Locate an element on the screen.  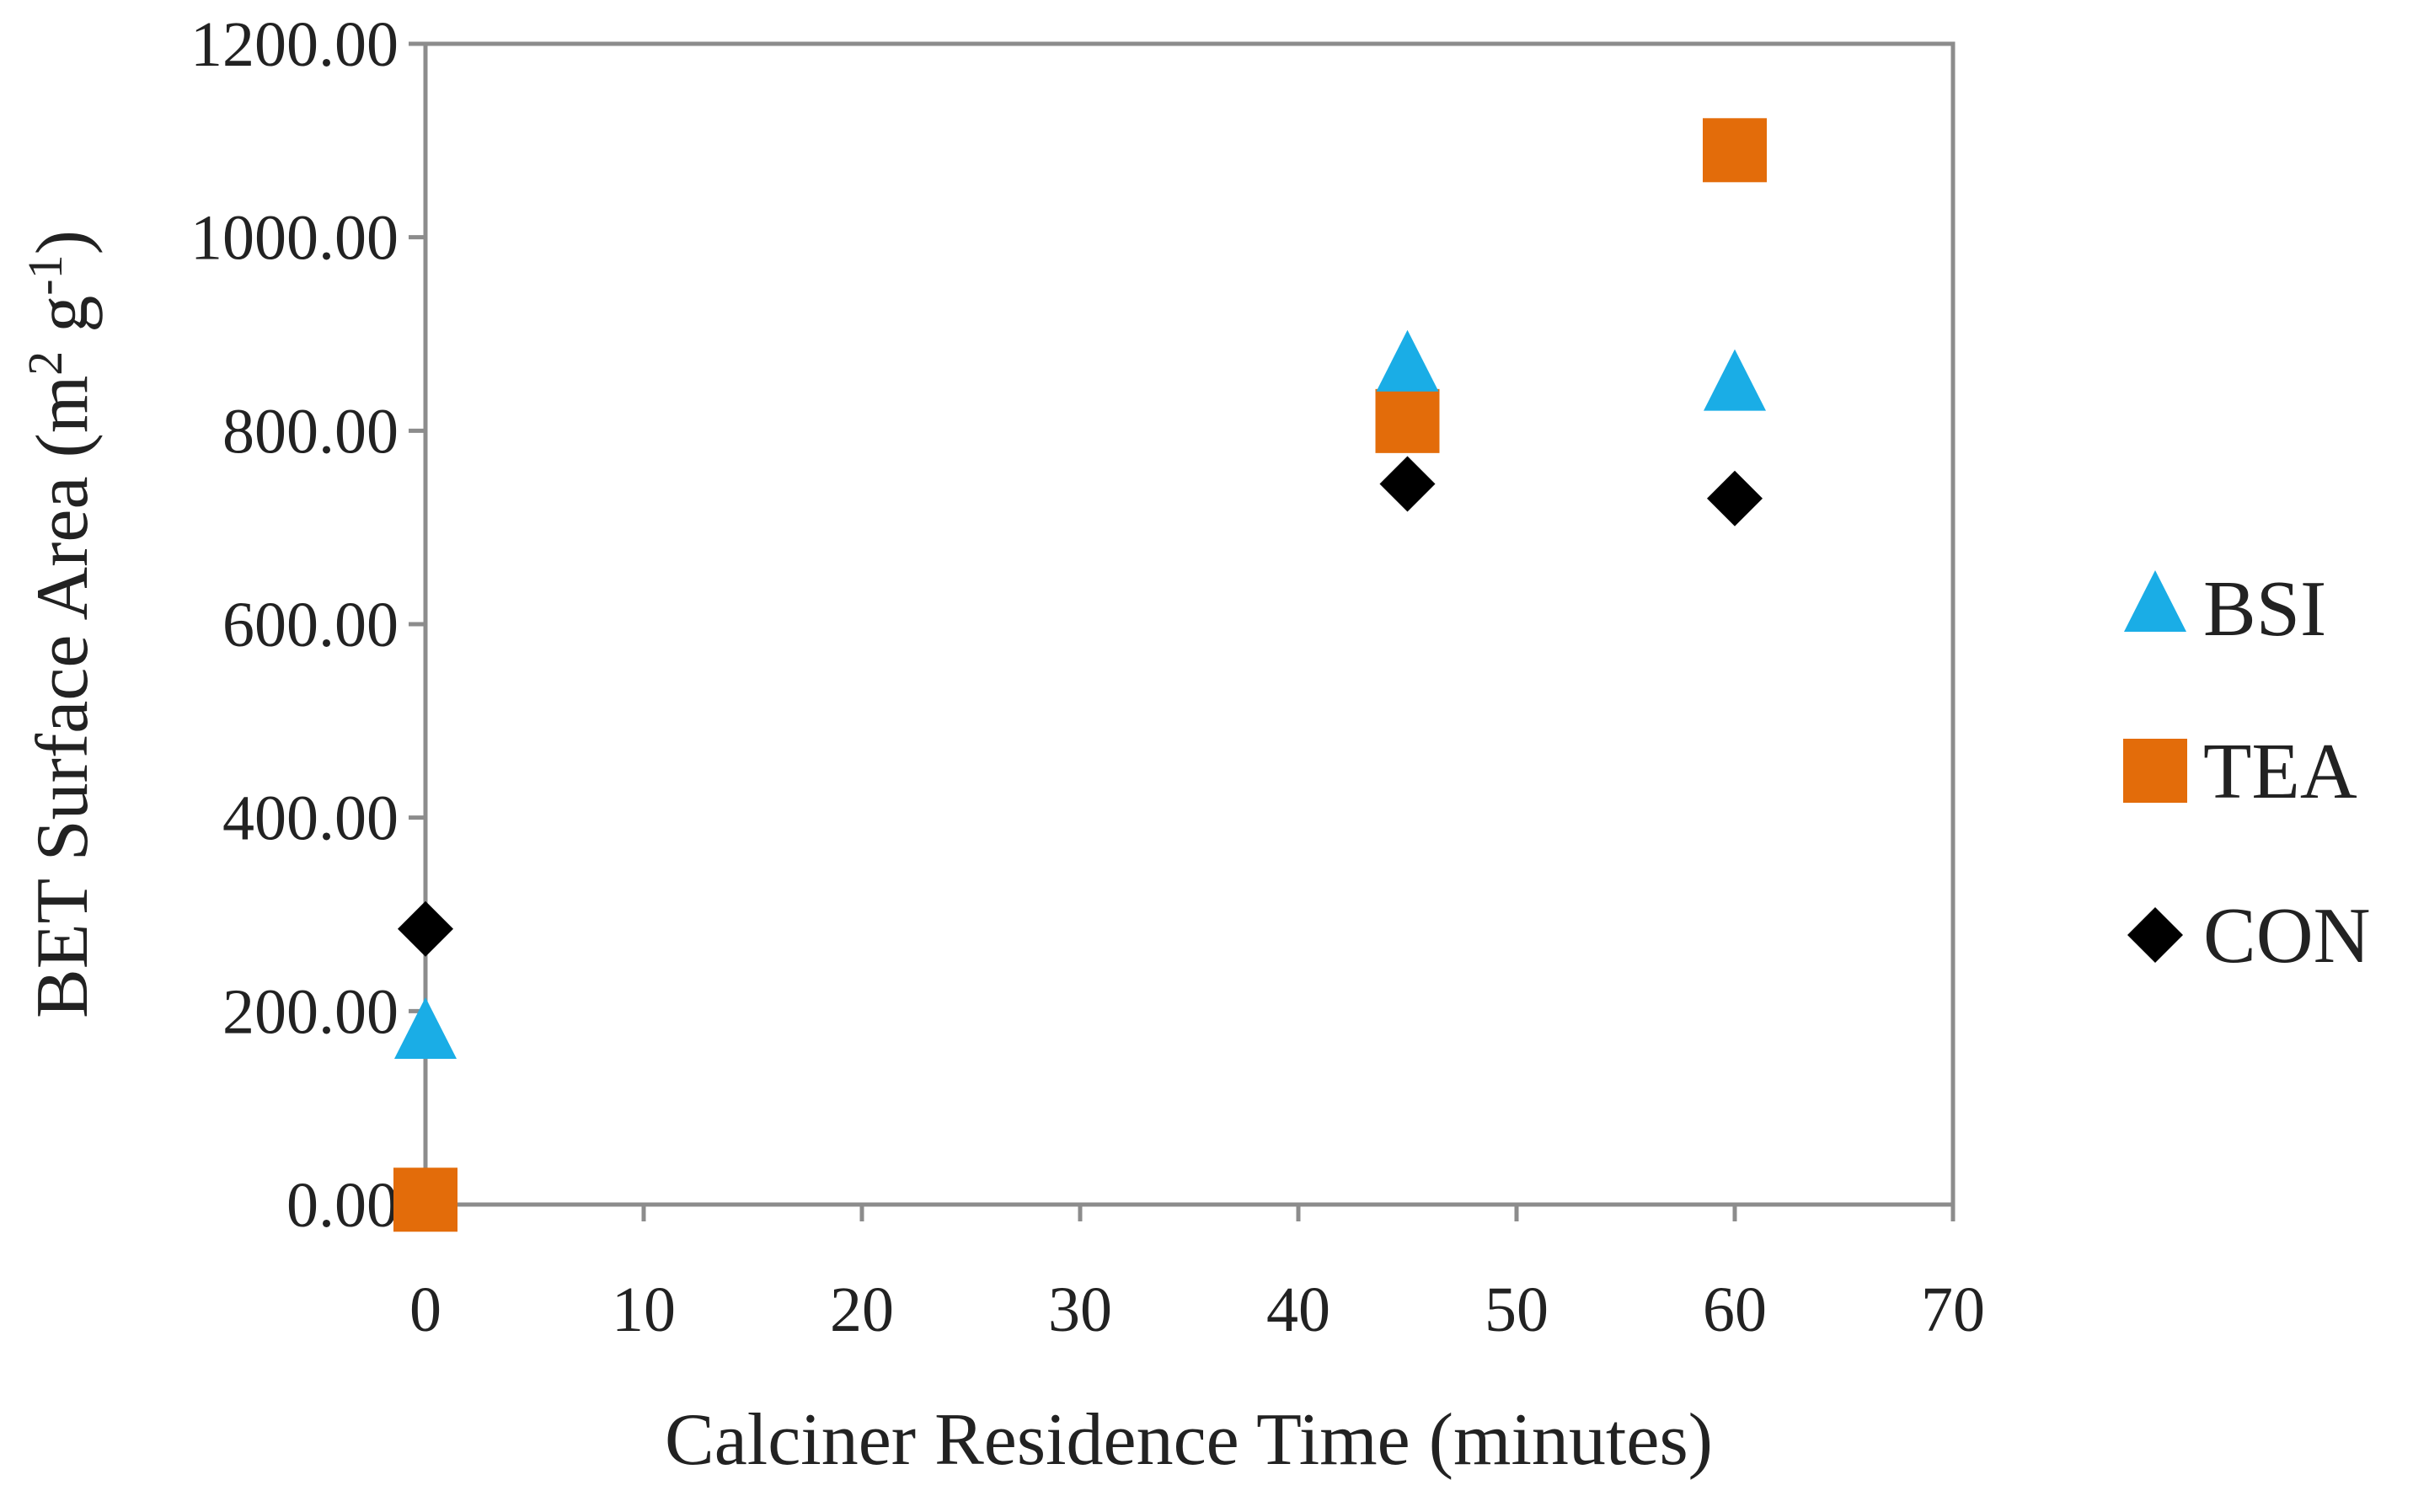
y-axis-title-base: BET Surface Area (m is located at coordinates (63, 697).